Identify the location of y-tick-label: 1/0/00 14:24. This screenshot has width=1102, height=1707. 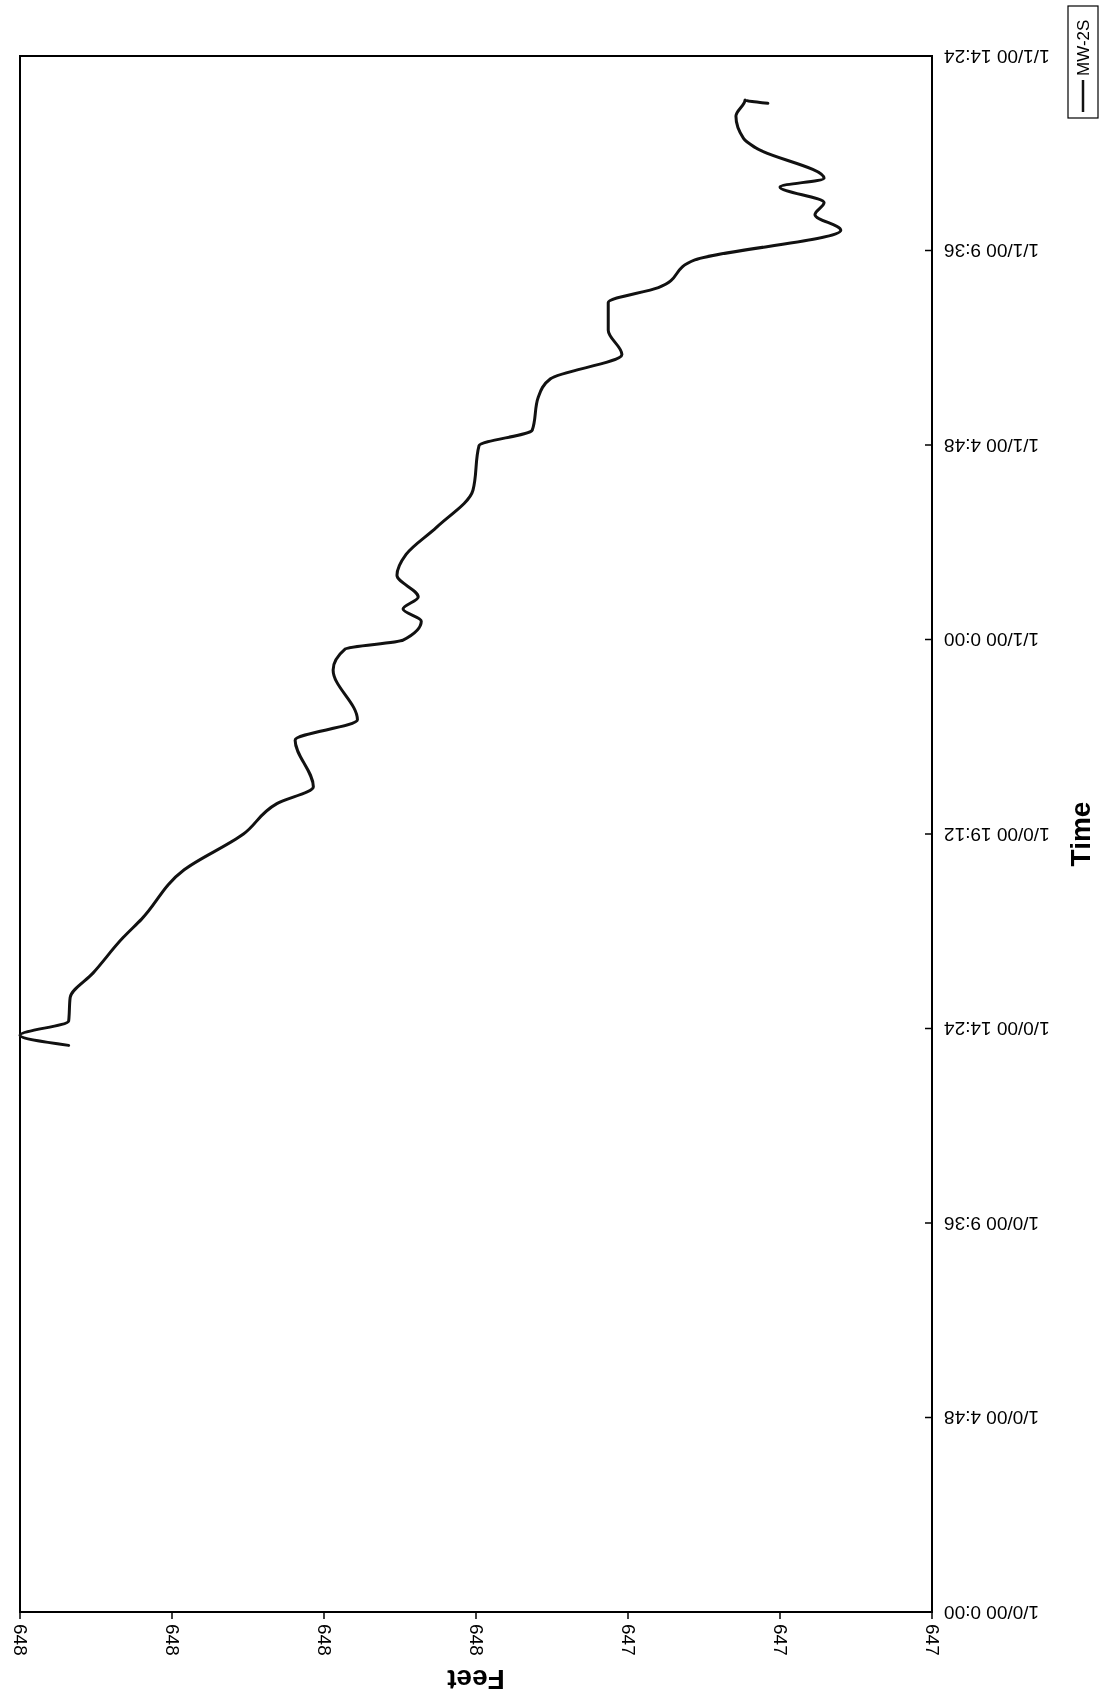
(996, 1028).